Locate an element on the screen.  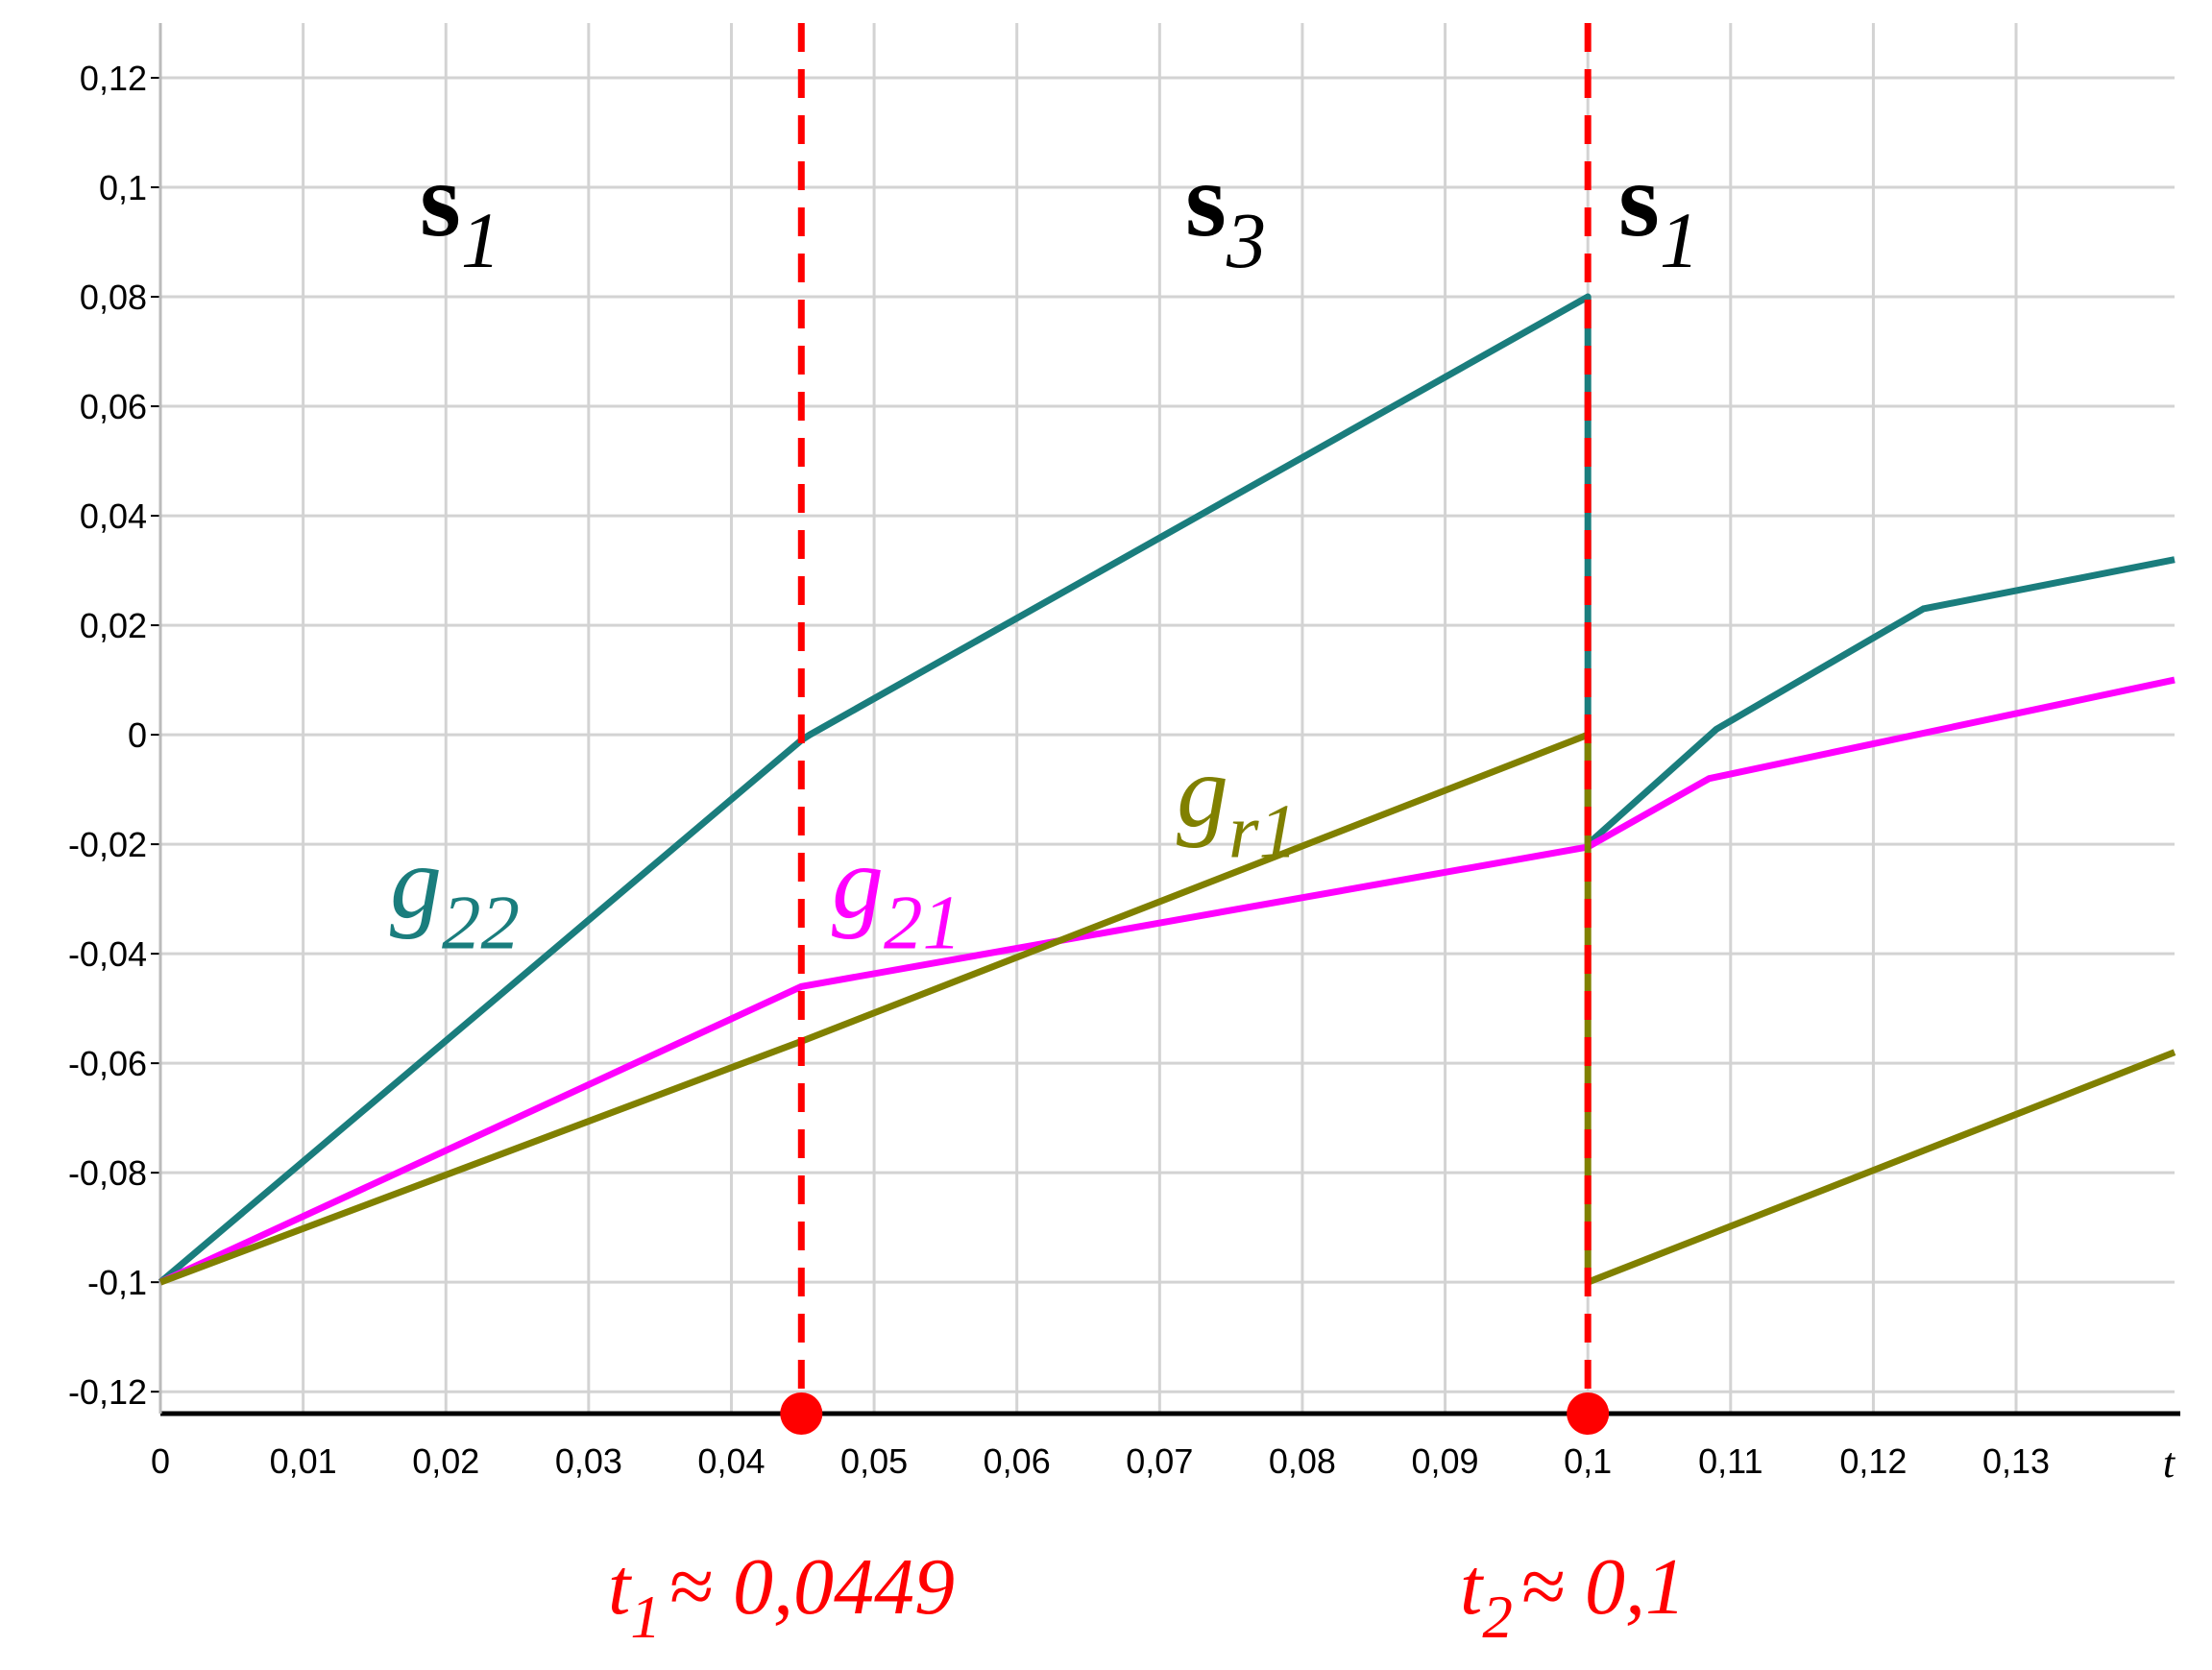
series-label-sub: 21 is located at coordinates (922, 922).